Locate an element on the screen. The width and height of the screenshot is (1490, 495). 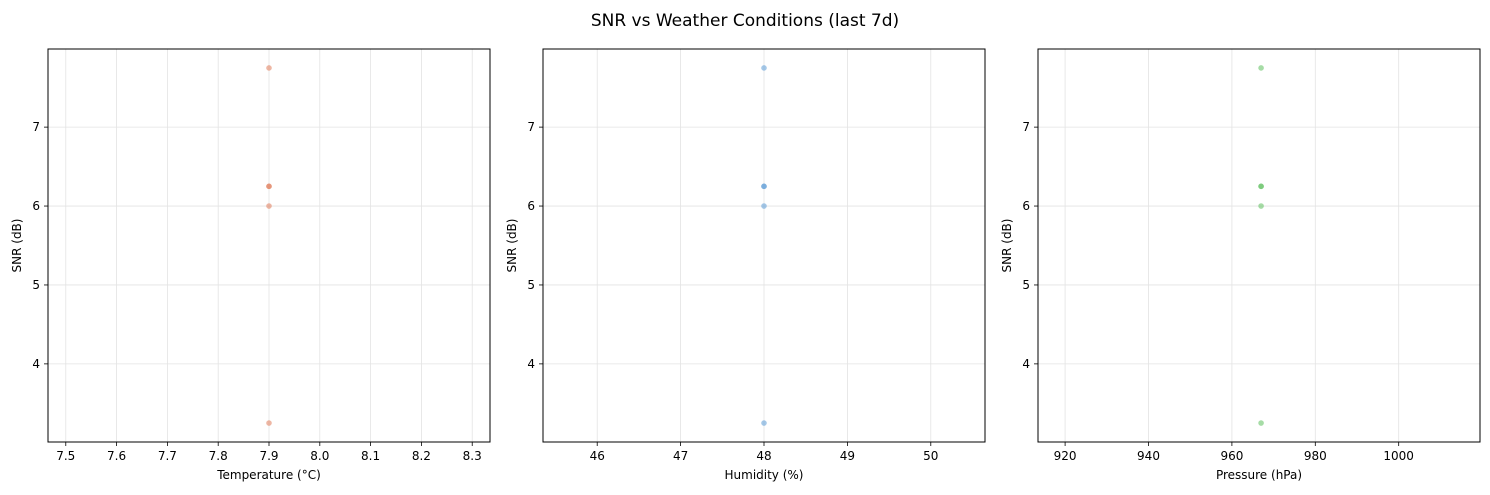
x-tick-label: 7.6 is located at coordinates (116, 456).